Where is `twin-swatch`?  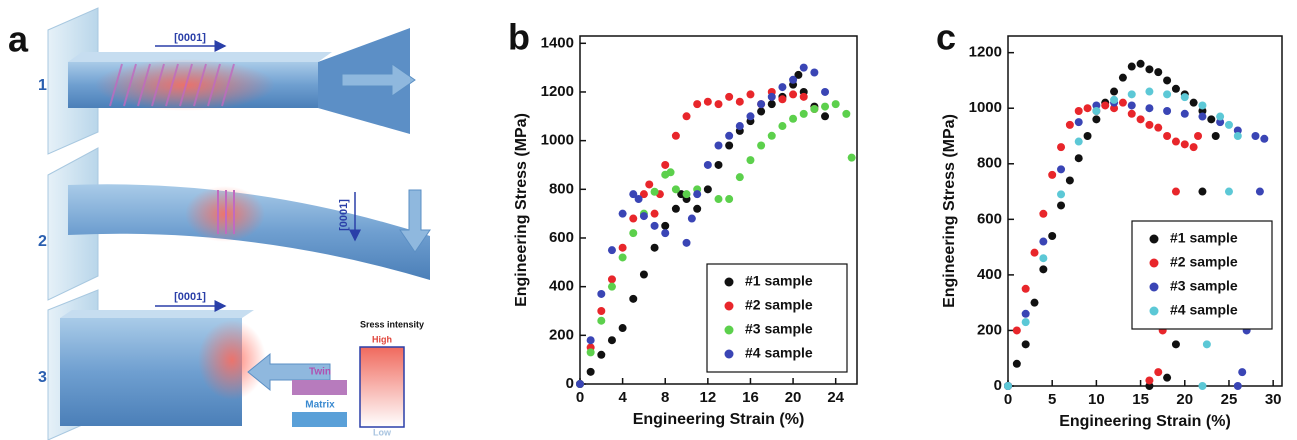 twin-swatch is located at coordinates (319, 387).